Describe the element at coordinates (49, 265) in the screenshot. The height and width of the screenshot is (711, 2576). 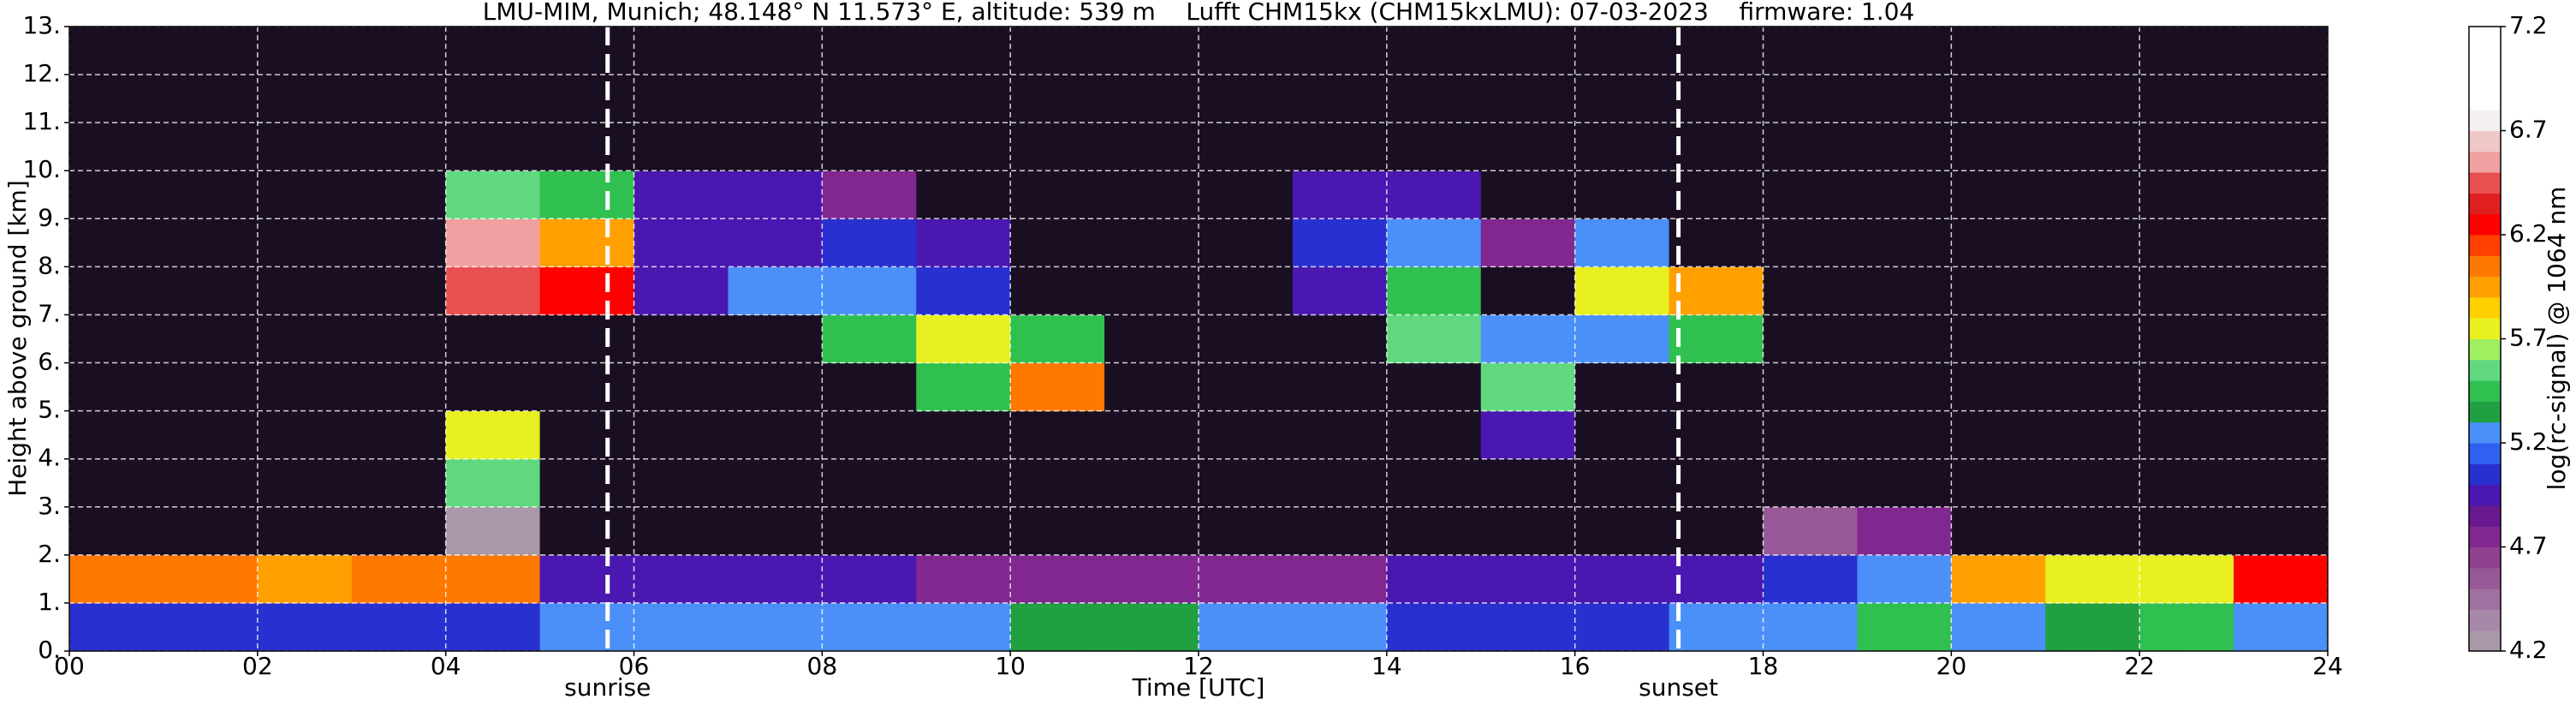
I see `y-tick-label: 8.` at that location.